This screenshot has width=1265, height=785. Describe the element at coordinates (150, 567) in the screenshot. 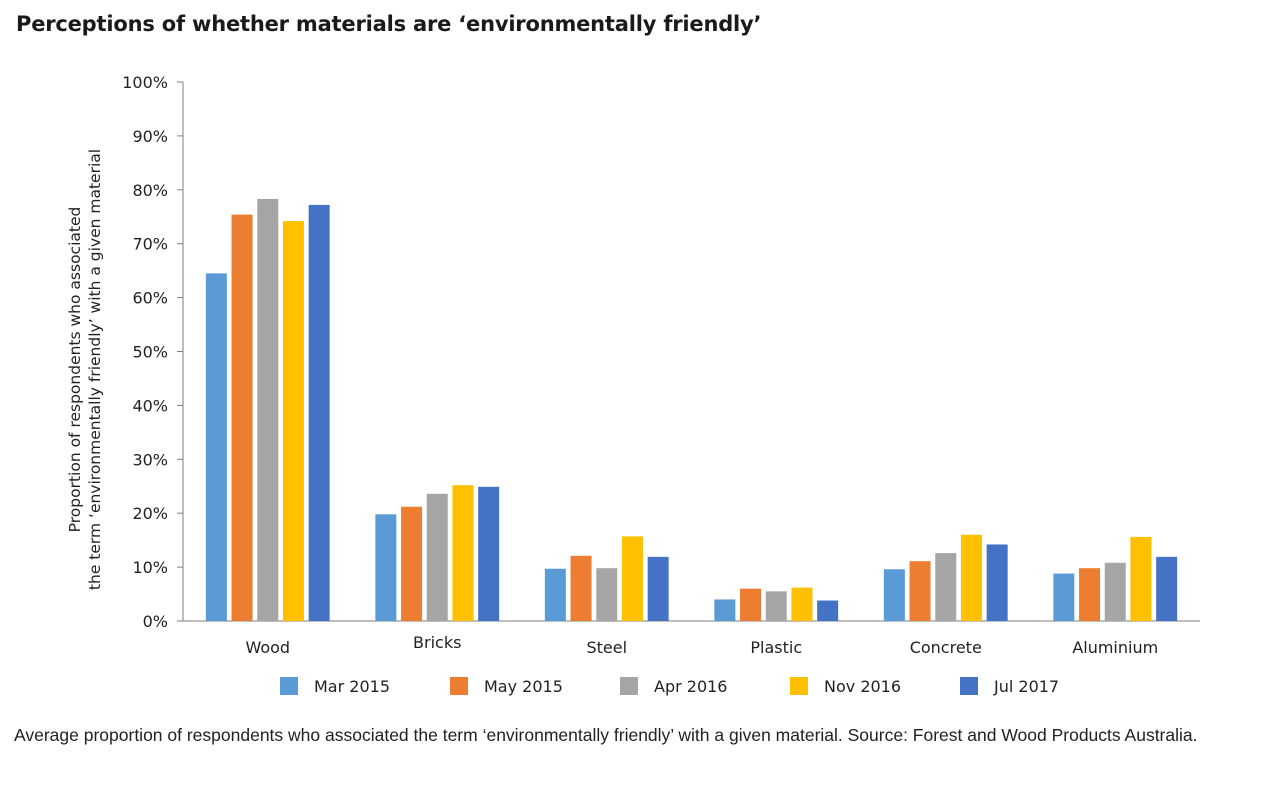

I see `y-tick-label: 10%` at that location.